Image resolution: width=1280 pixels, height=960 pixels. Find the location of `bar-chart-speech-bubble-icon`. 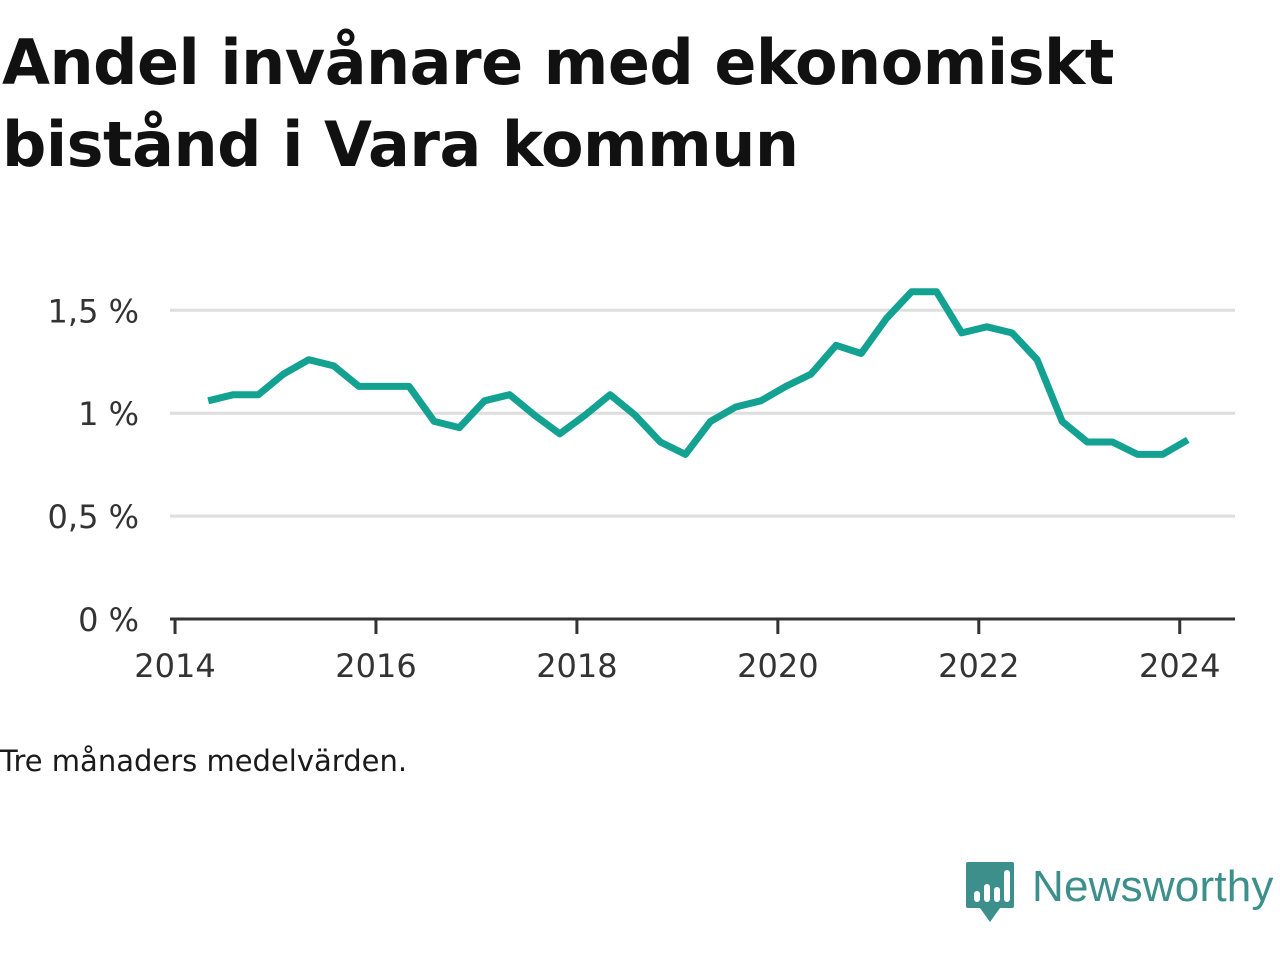

bar-chart-speech-bubble-icon is located at coordinates (990, 892).